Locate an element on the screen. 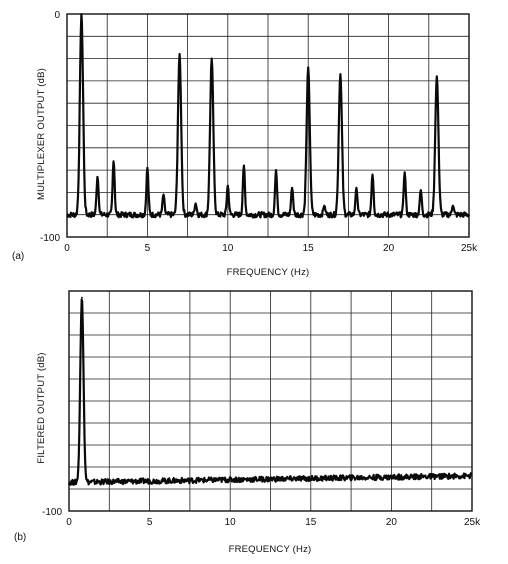  panel-a-panel-label: (a) is located at coordinates (18, 256).